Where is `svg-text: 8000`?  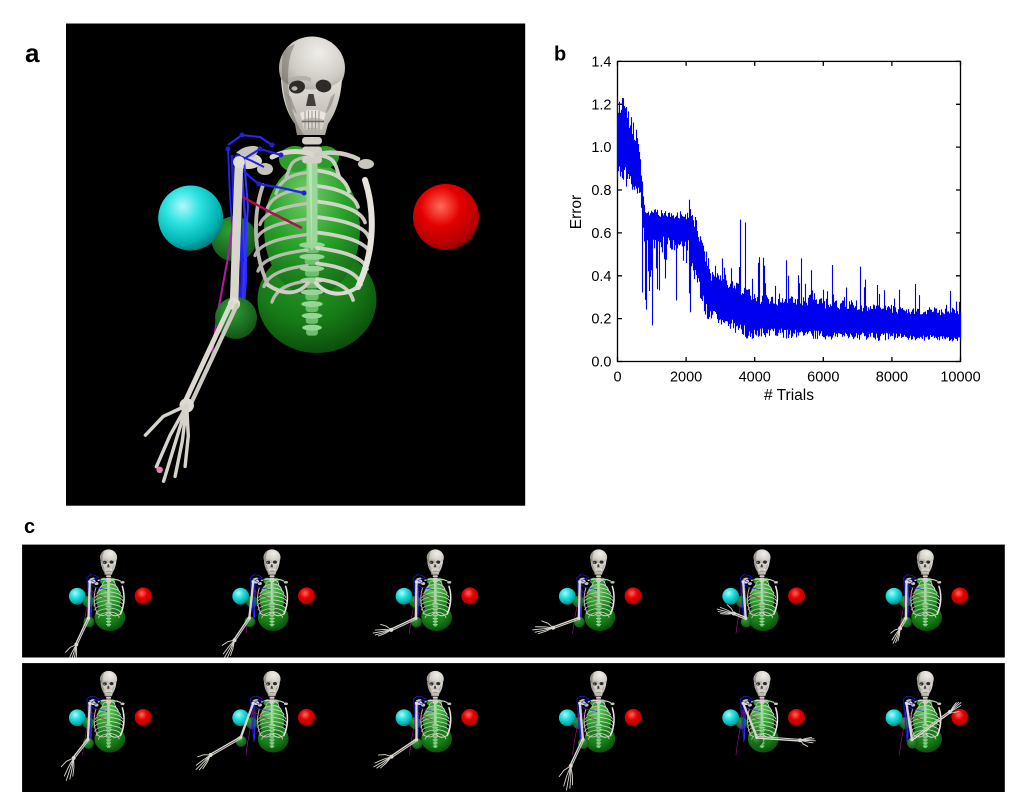 svg-text: 8000 is located at coordinates (892, 378).